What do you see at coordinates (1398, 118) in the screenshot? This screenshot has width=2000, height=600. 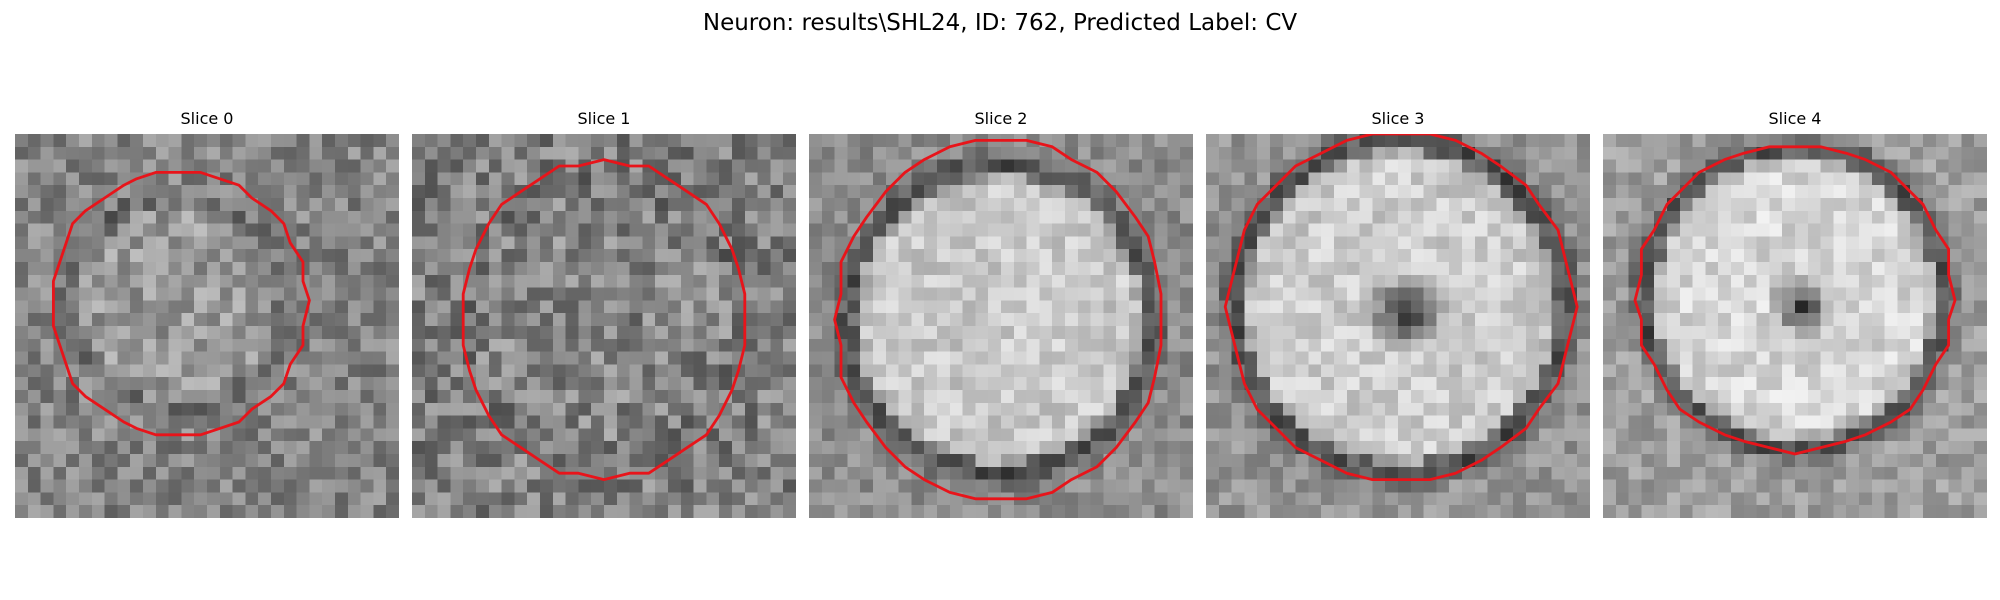 I see `slice-title-3: Slice 3` at bounding box center [1398, 118].